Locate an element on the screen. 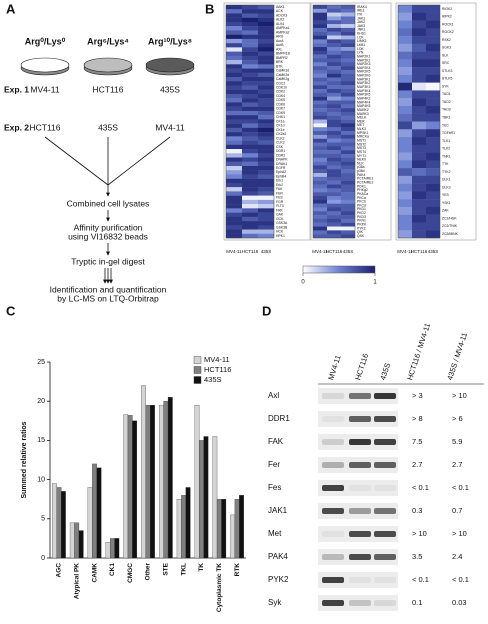 The image size is (488, 624). ratio: > 6 is located at coordinates (457, 418).